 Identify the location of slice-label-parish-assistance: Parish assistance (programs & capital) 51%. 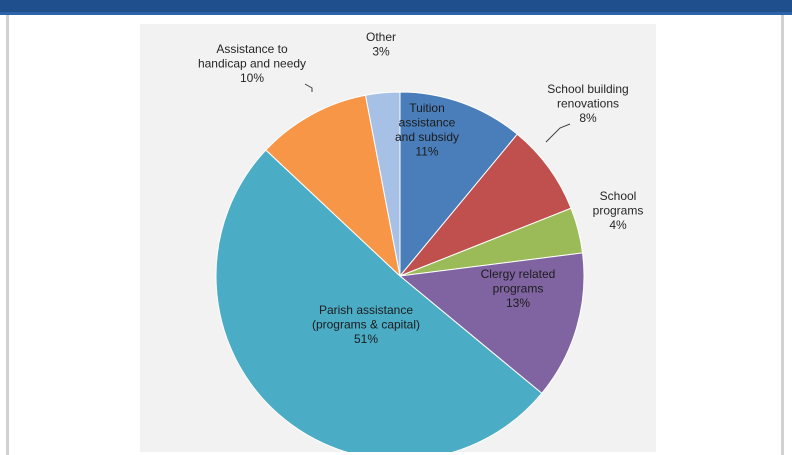
(366, 324).